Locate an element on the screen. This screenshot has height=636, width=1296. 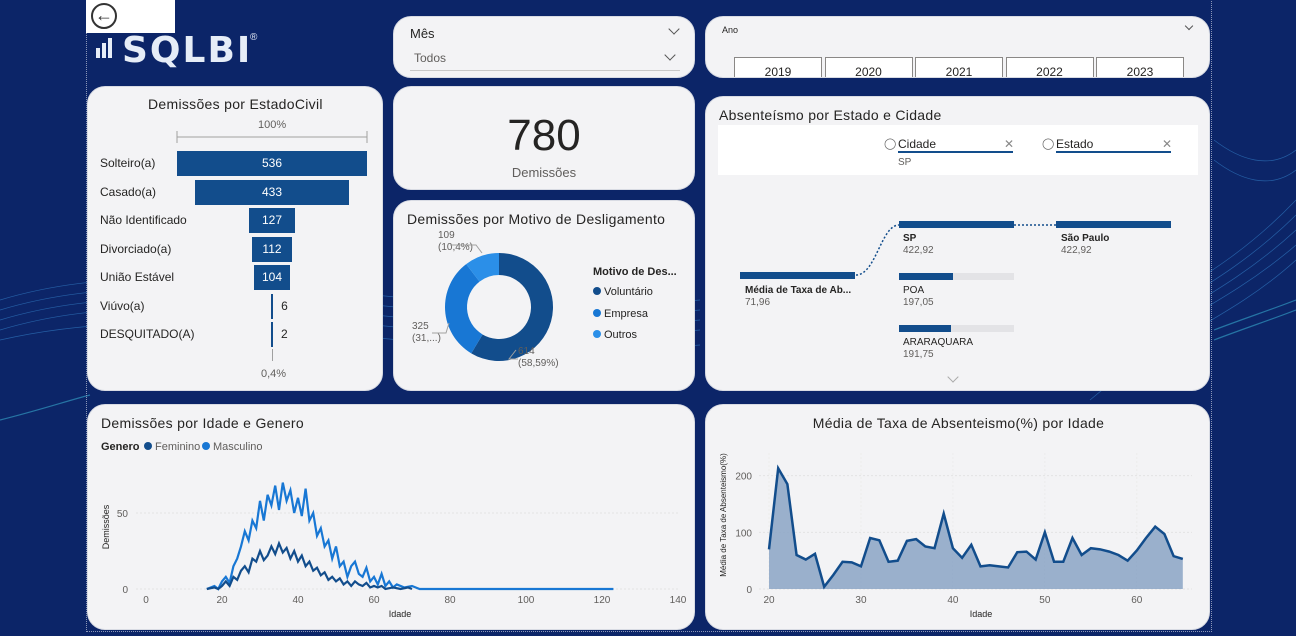
year-button-2021: 2021 is located at coordinates (959, 67).